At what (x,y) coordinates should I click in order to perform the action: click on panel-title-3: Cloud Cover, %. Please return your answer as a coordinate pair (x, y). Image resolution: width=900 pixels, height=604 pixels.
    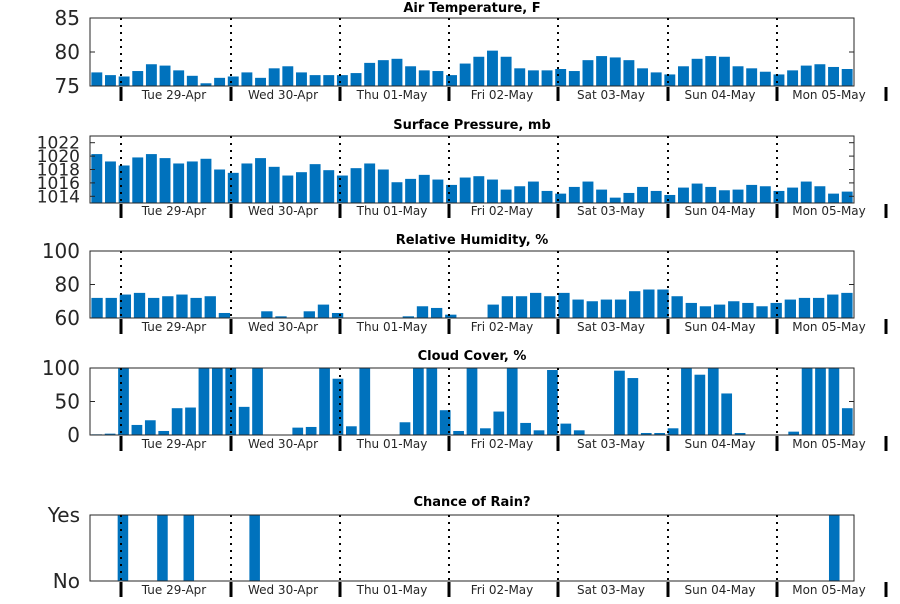
    Looking at the image, I should click on (472, 356).